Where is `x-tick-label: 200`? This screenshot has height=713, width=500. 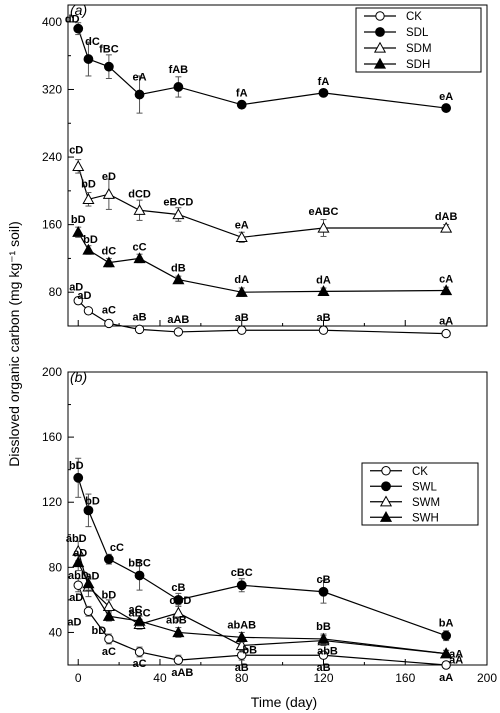 x-tick-label: 200 is located at coordinates (487, 678).